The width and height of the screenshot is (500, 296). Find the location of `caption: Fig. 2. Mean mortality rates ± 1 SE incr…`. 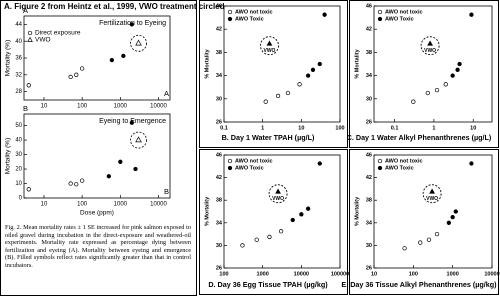

caption: Fig. 2. Mean mortality rates ± 1 SE incr… is located at coordinates (98, 246).